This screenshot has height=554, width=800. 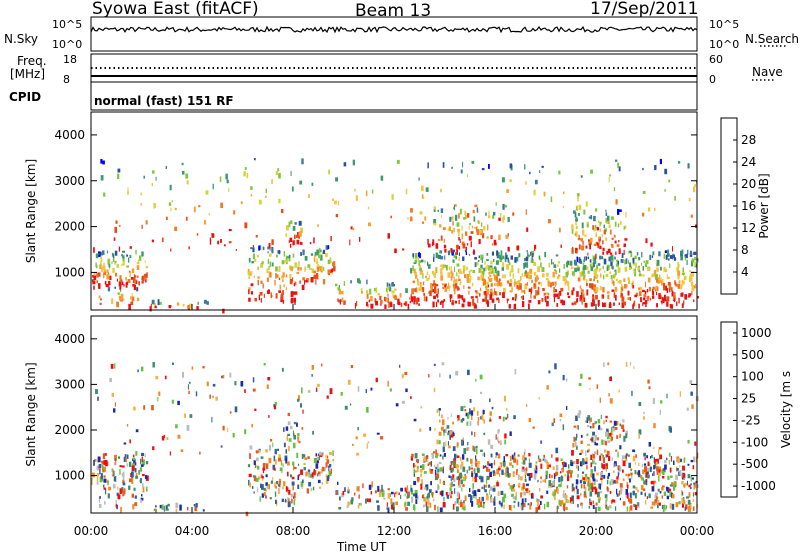 I want to click on velocity-colorbar-frame, so click(x=729, y=409).